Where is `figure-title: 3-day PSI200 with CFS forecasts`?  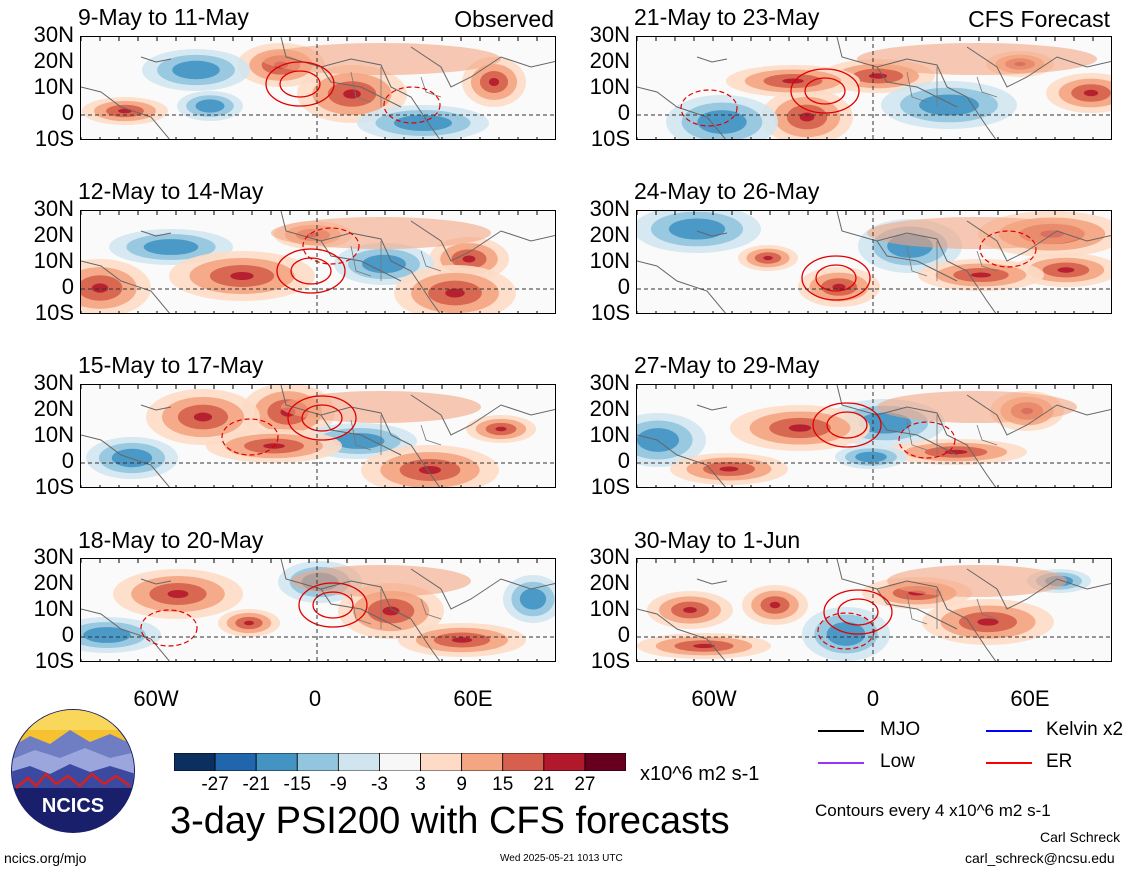
figure-title: 3-day PSI200 with CFS forecasts is located at coordinates (450, 821).